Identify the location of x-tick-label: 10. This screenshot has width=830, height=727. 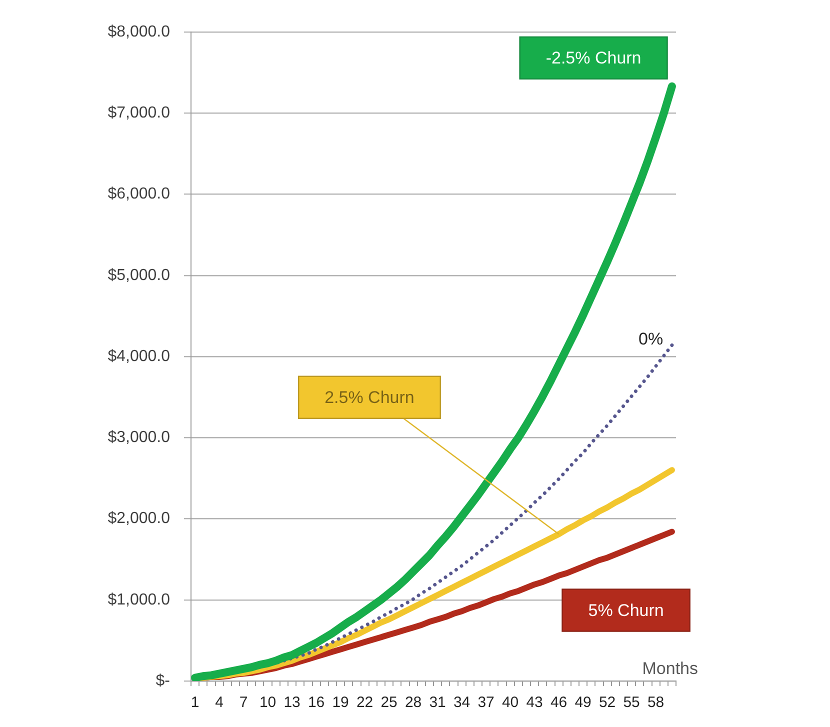
(267, 703).